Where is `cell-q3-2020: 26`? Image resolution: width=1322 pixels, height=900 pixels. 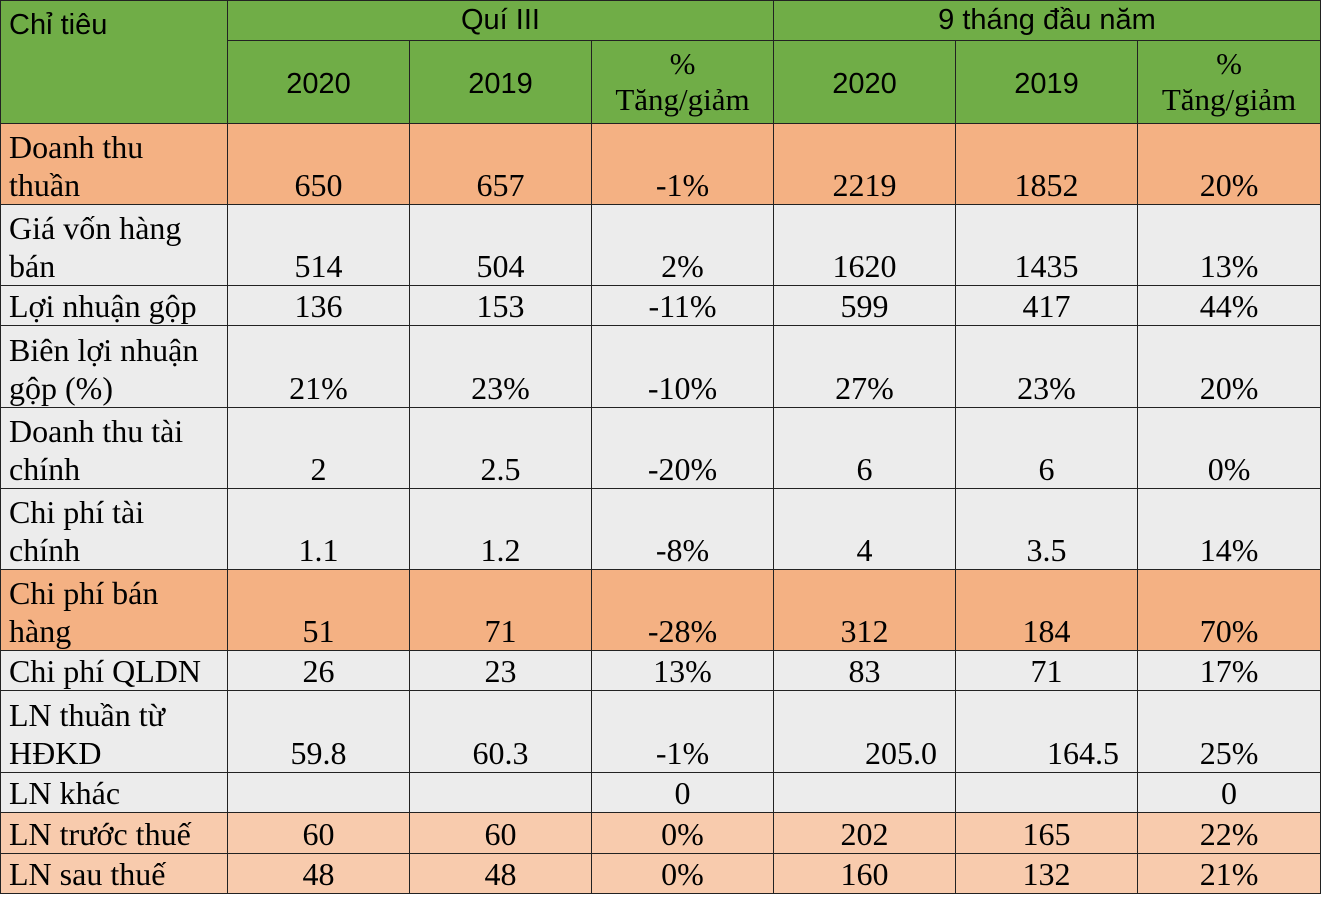
cell-q3-2020: 26 is located at coordinates (318, 670).